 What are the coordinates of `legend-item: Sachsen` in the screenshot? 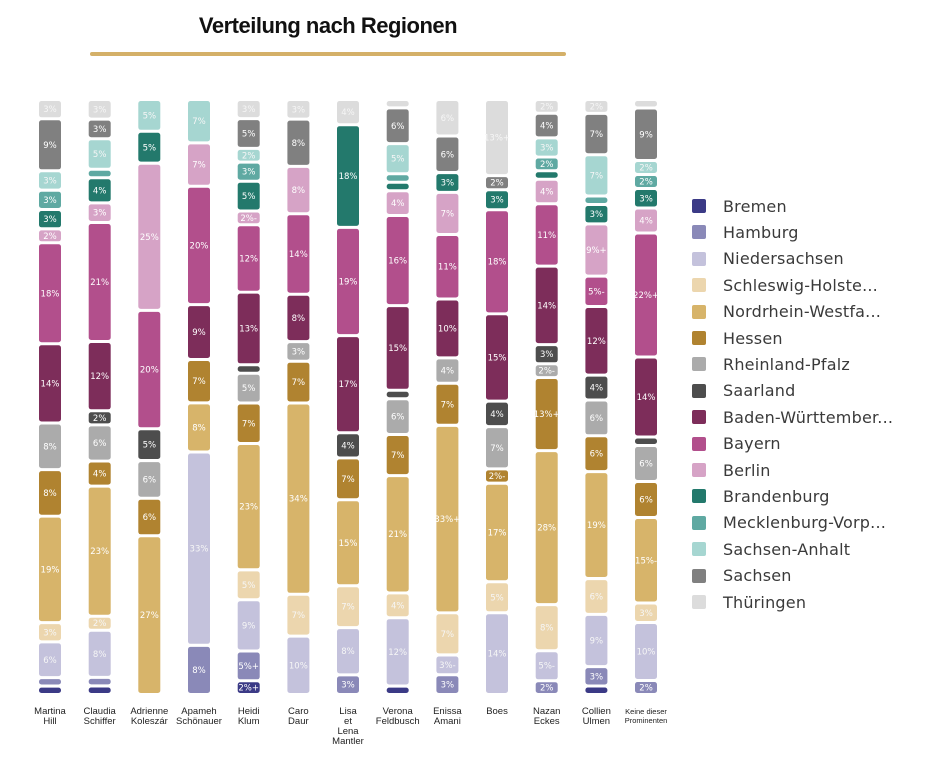 It's located at (742, 576).